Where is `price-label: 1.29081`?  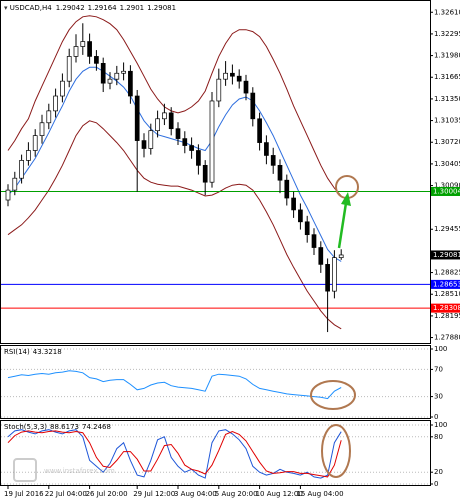
price-label: 1.29081 is located at coordinates (446, 255).